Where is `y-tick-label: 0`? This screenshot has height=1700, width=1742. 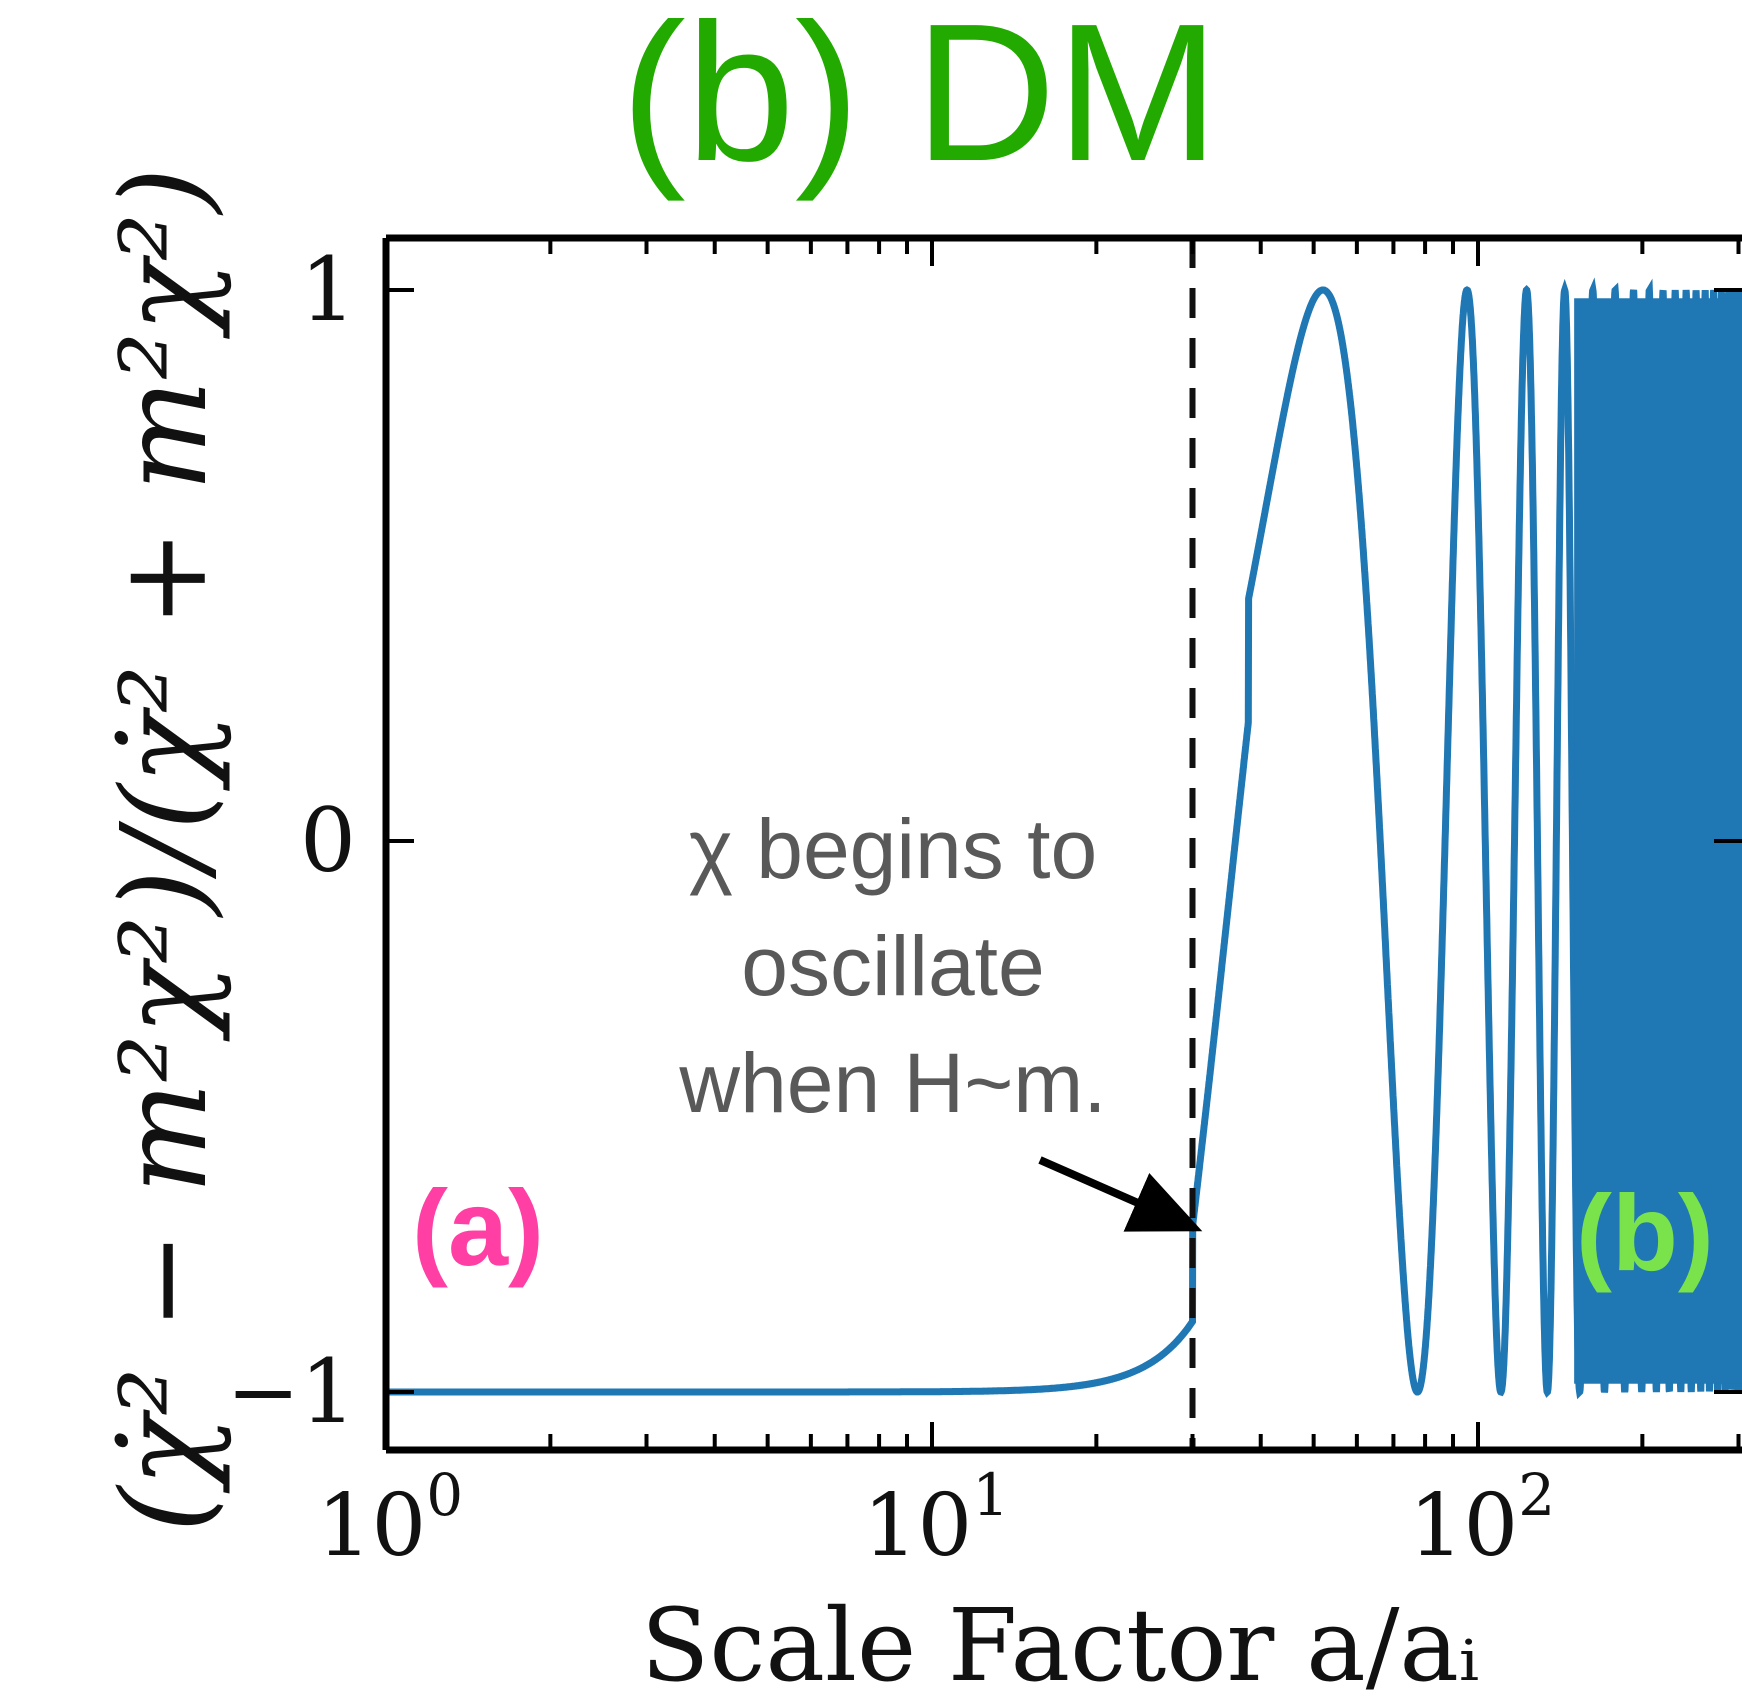
y-tick-label: 0 is located at coordinates (328, 840).